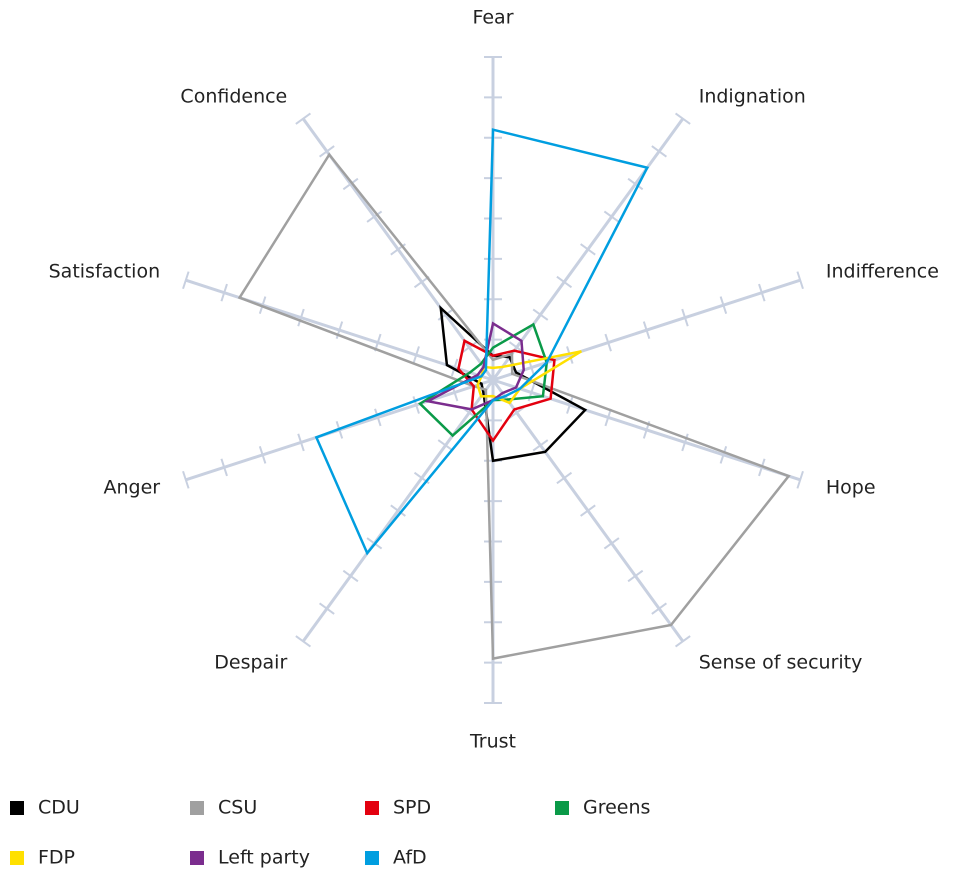  What do you see at coordinates (237, 808) in the screenshot?
I see `legend-label: CSU` at bounding box center [237, 808].